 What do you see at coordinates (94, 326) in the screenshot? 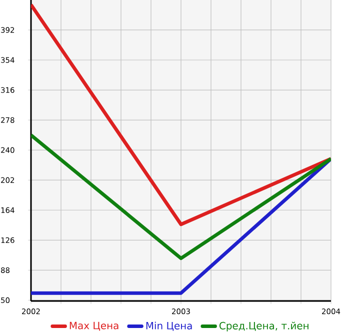
I see `legend-label: Max Цена` at bounding box center [94, 326].